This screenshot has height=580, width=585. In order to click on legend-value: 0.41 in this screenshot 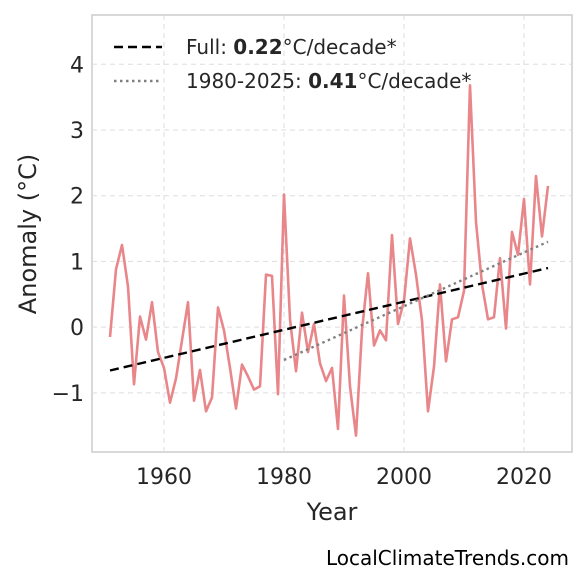, I will do `click(332, 81)`.